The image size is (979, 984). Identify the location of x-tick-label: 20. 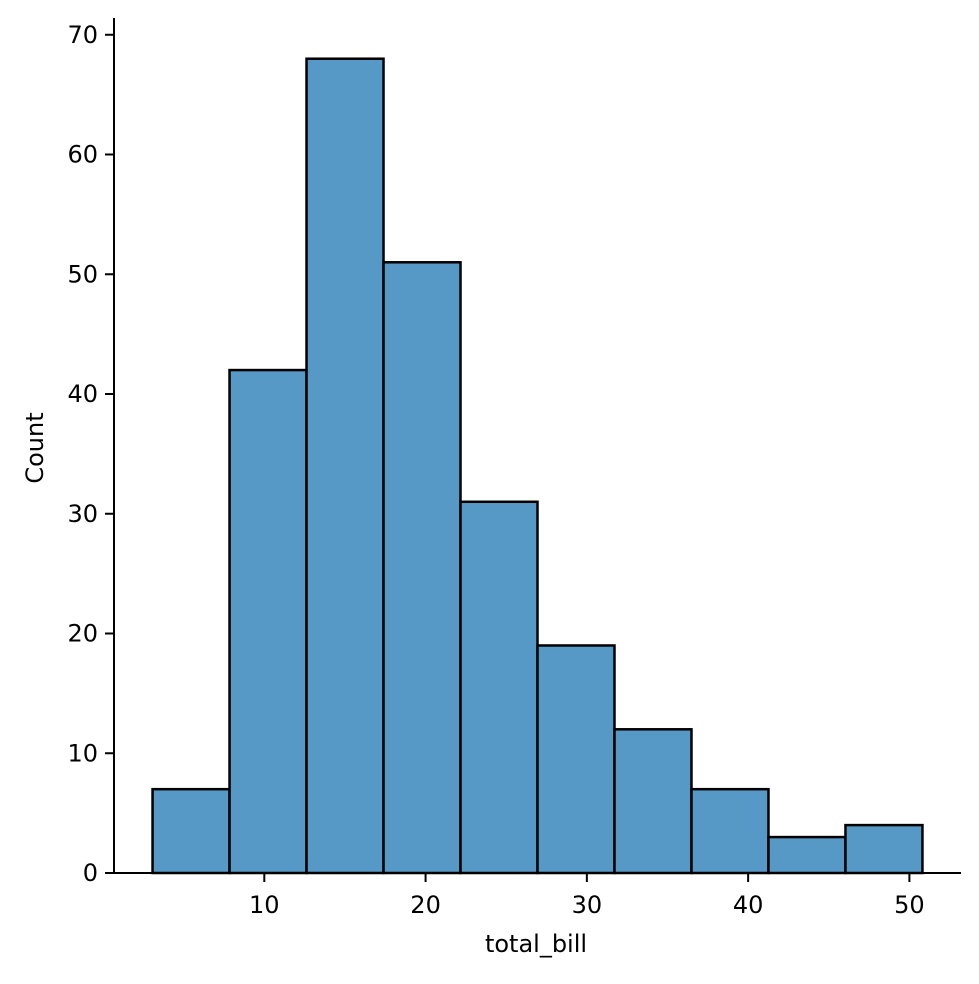
(425, 905).